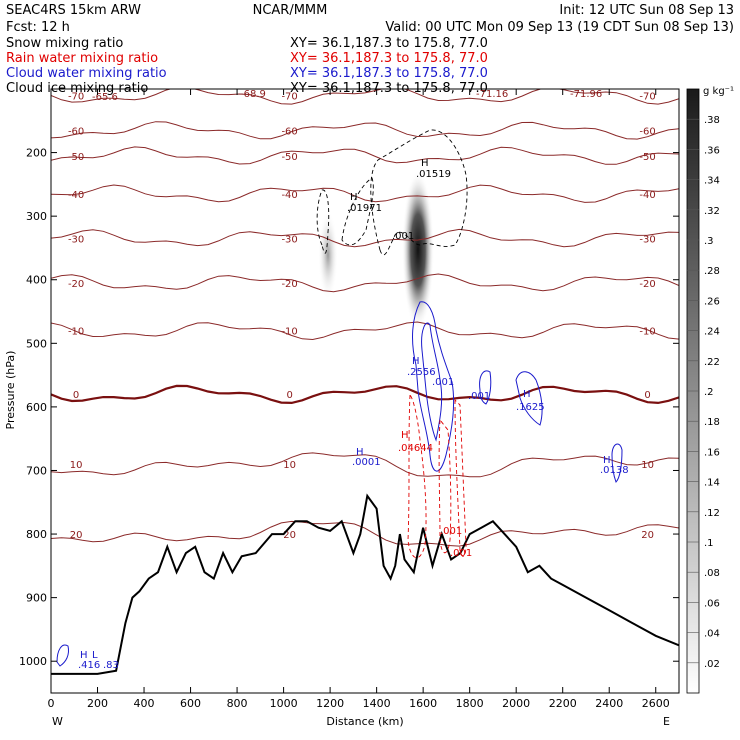 This screenshot has width=740, height=740. What do you see at coordinates (364, 208) in the screenshot?
I see `snow-max-label-2: .01971` at bounding box center [364, 208].